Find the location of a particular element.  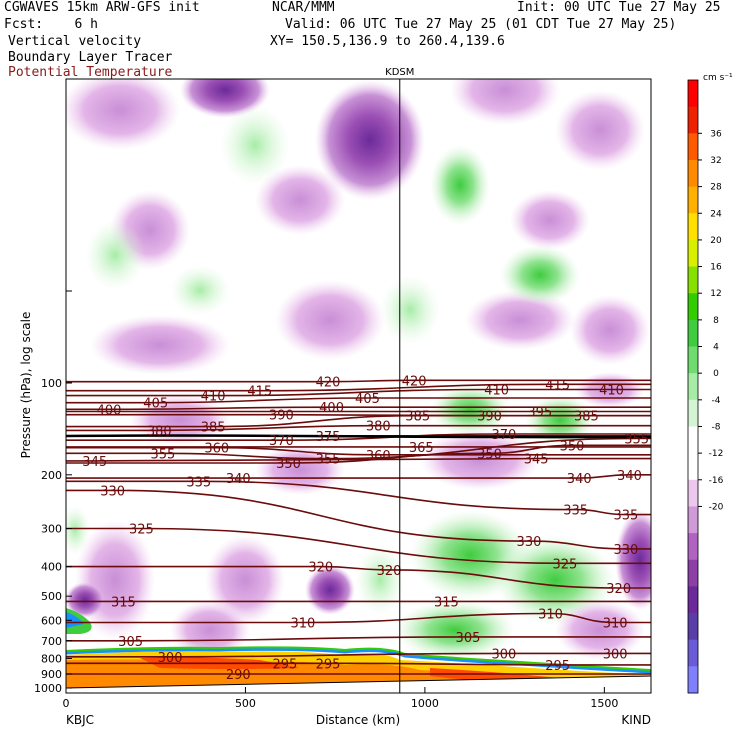

x-tick-label: 500 is located at coordinates (245, 703).